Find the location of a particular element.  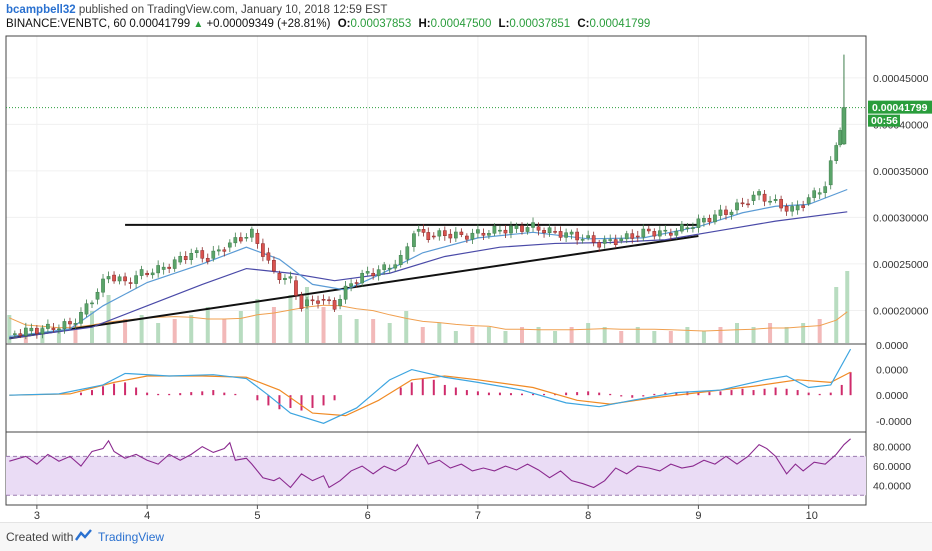

symbol-label: BINANCE:VENBTC, 60 is located at coordinates (66, 24).